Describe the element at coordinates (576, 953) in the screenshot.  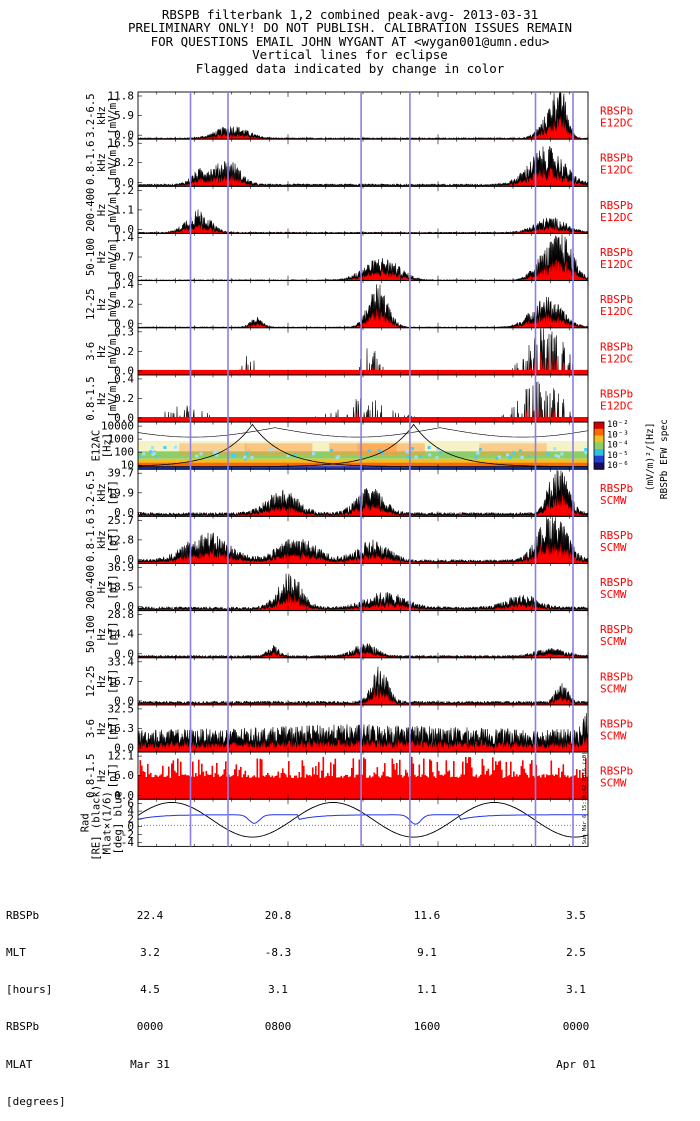
I see `eph-value: 2.5` at that location.